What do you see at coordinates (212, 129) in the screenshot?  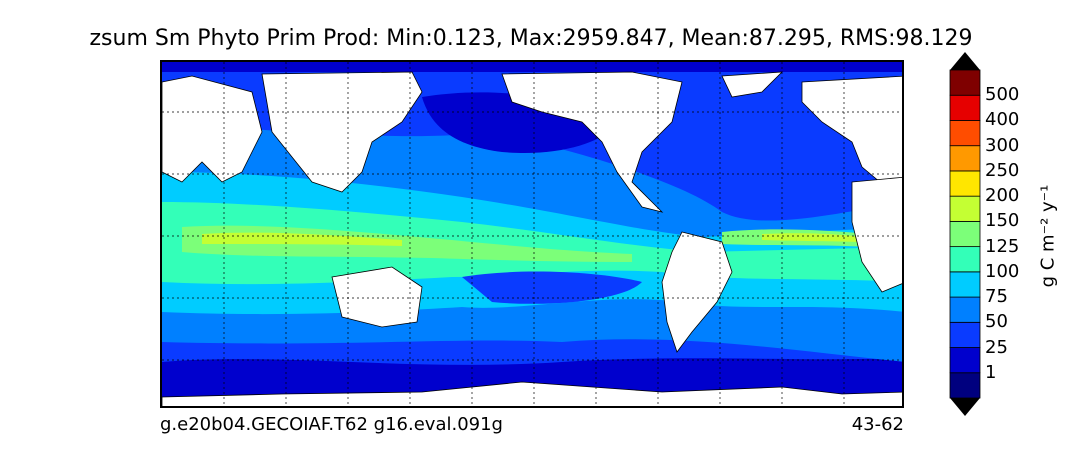 I see `africa-europe-land` at bounding box center [212, 129].